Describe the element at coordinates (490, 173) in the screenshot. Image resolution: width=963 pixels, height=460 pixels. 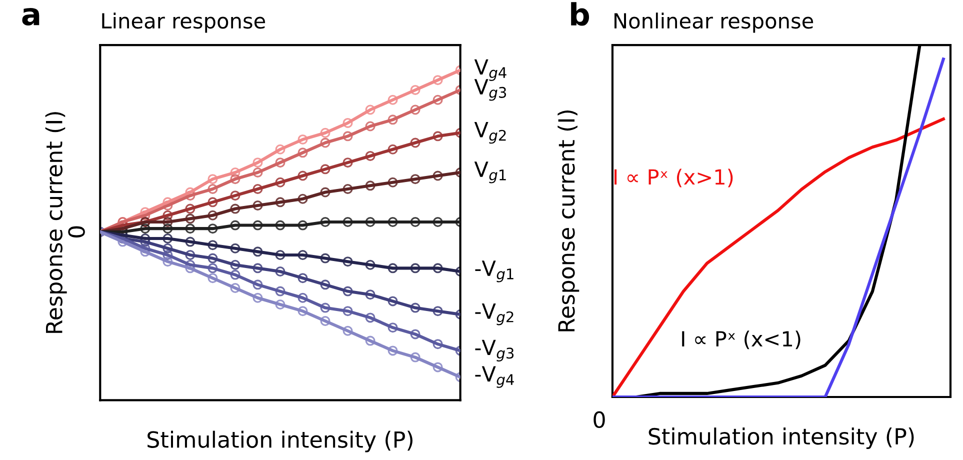
I see `series-label: V$_{g1}$` at that location.